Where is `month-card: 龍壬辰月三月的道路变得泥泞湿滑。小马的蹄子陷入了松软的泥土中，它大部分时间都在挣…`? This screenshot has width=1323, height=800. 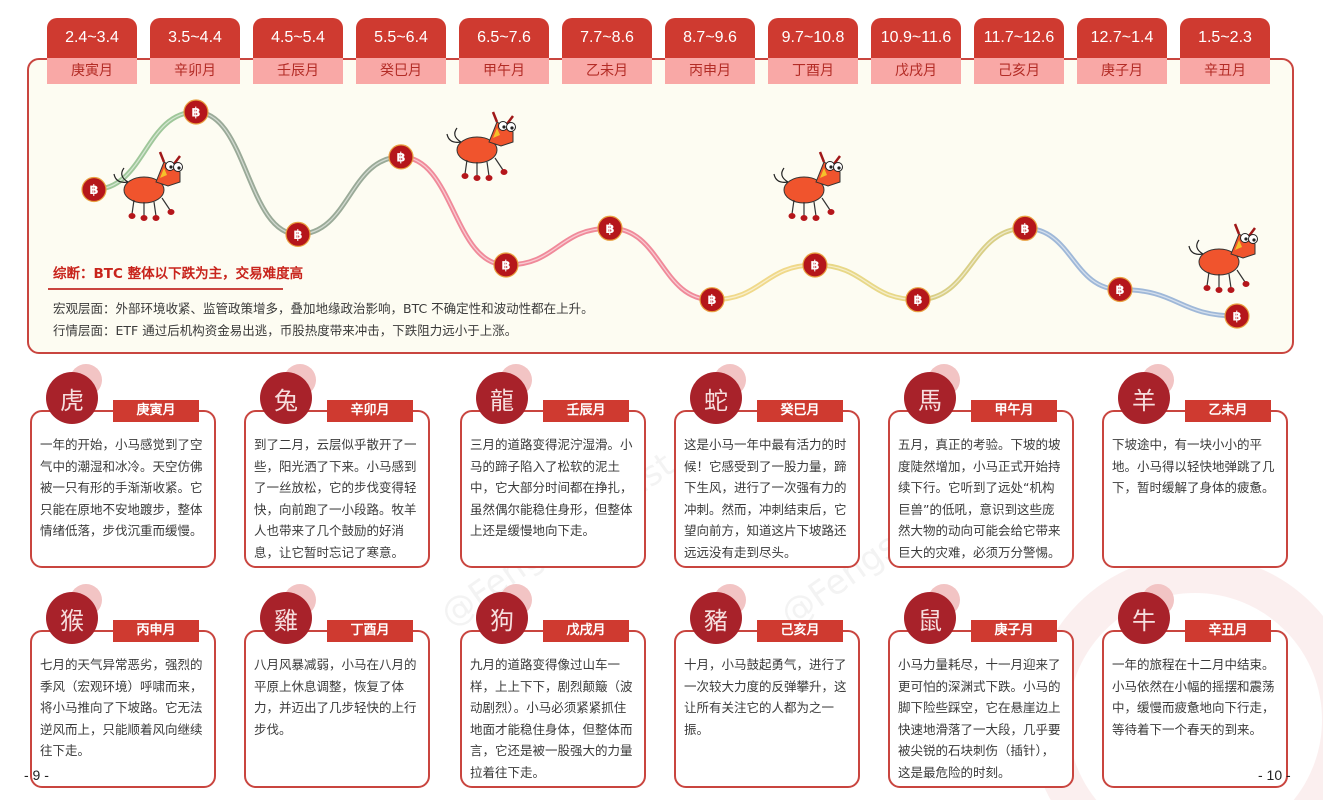 month-card: 龍壬辰月三月的道路变得泥泞湿滑。小马的蹄子陷入了松软的泥土中，它大部分时间都在挣… is located at coordinates (553, 467).